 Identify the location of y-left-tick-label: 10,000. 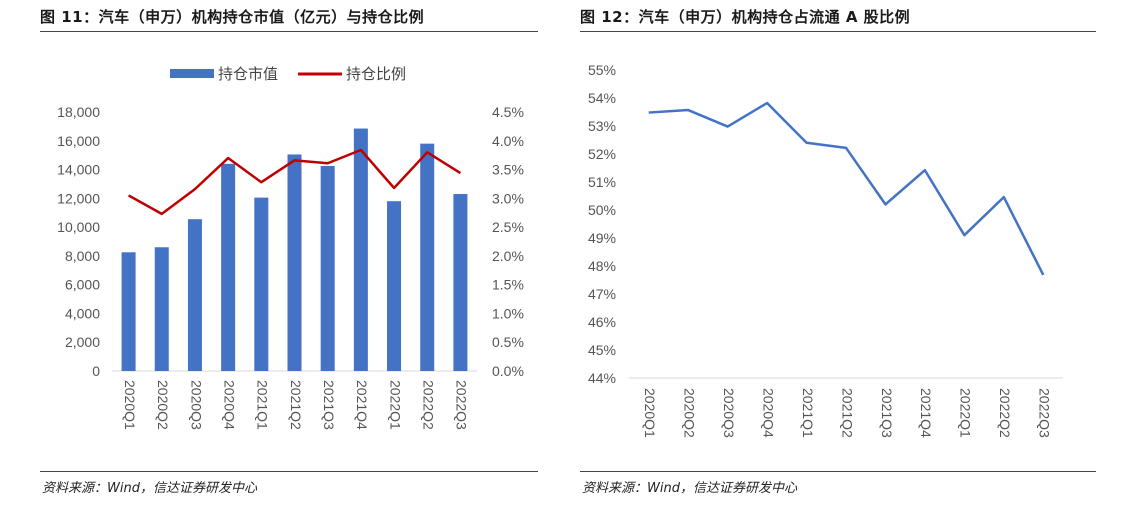
(78, 227).